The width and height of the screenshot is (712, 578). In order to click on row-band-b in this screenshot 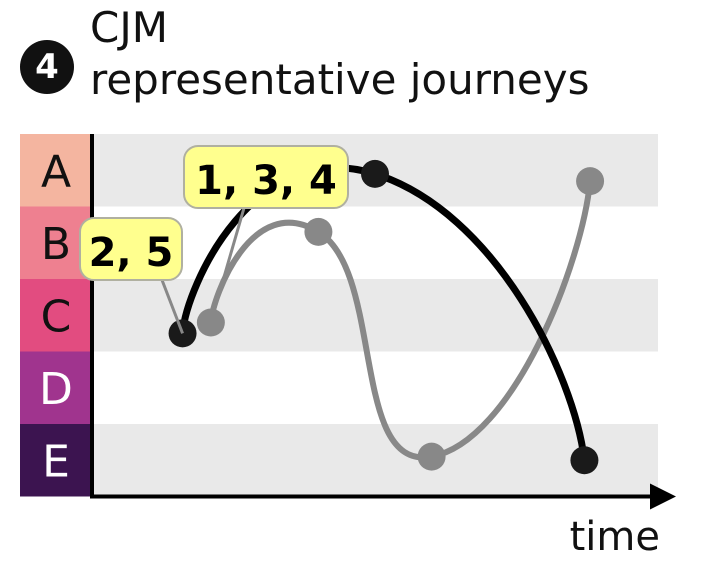, I will do `click(375, 242)`.